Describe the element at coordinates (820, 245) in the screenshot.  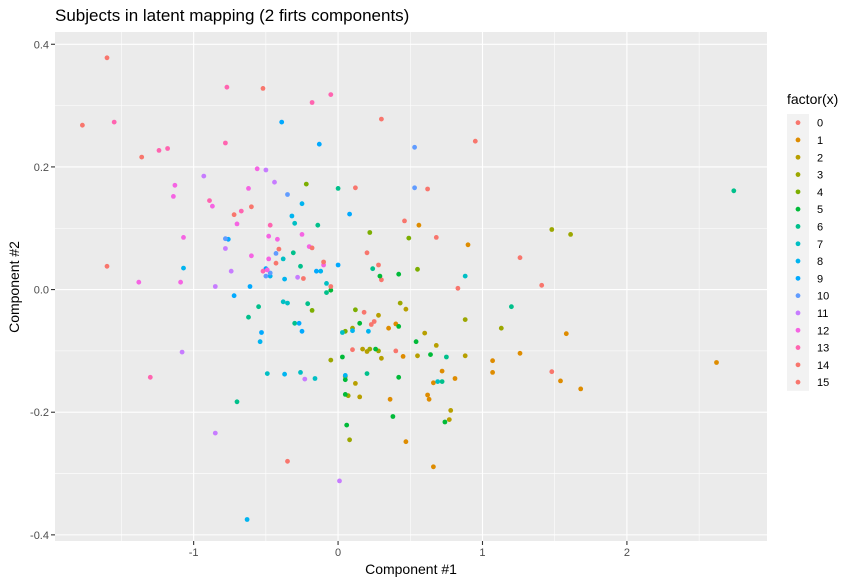
I see `legend-label: 7` at that location.